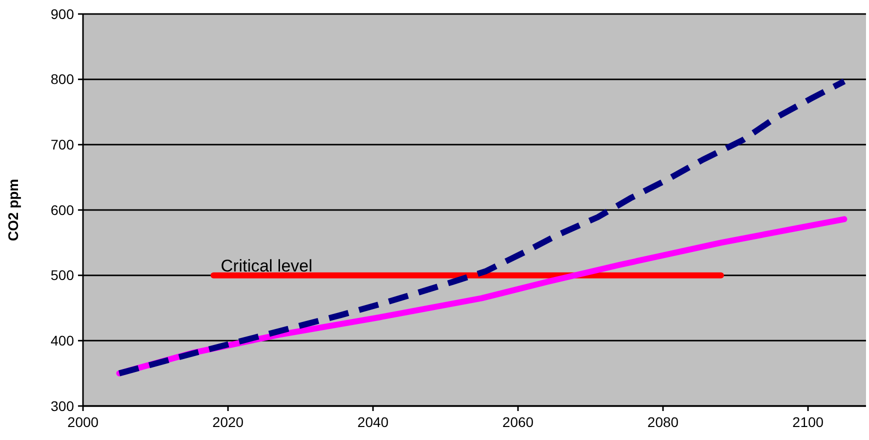 This screenshot has width=869, height=440. What do you see at coordinates (62, 144) in the screenshot?
I see `y-tick-label: 700` at bounding box center [62, 144].